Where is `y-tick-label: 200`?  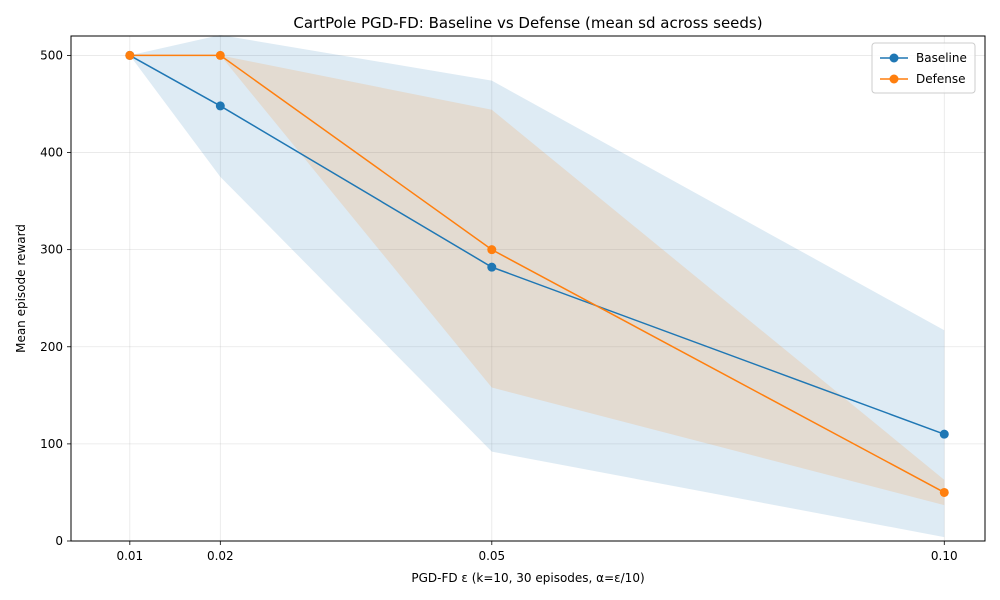 y-tick-label: 200 is located at coordinates (51, 347).